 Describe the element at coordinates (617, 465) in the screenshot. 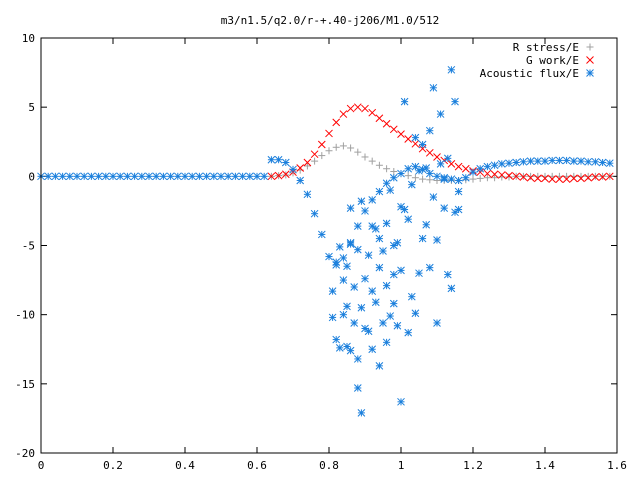

I see `x-tick-label: 1.6` at that location.